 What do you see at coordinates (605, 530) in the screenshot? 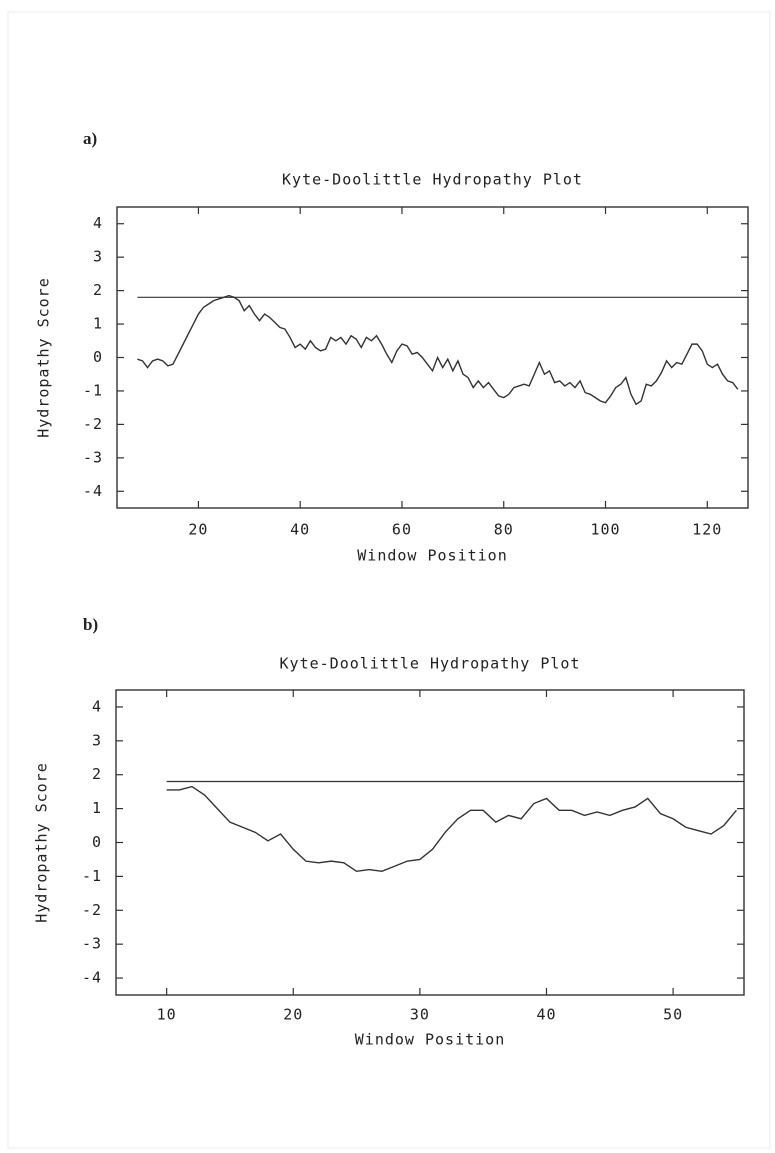
I see `x-tick-label: 100` at bounding box center [605, 530].